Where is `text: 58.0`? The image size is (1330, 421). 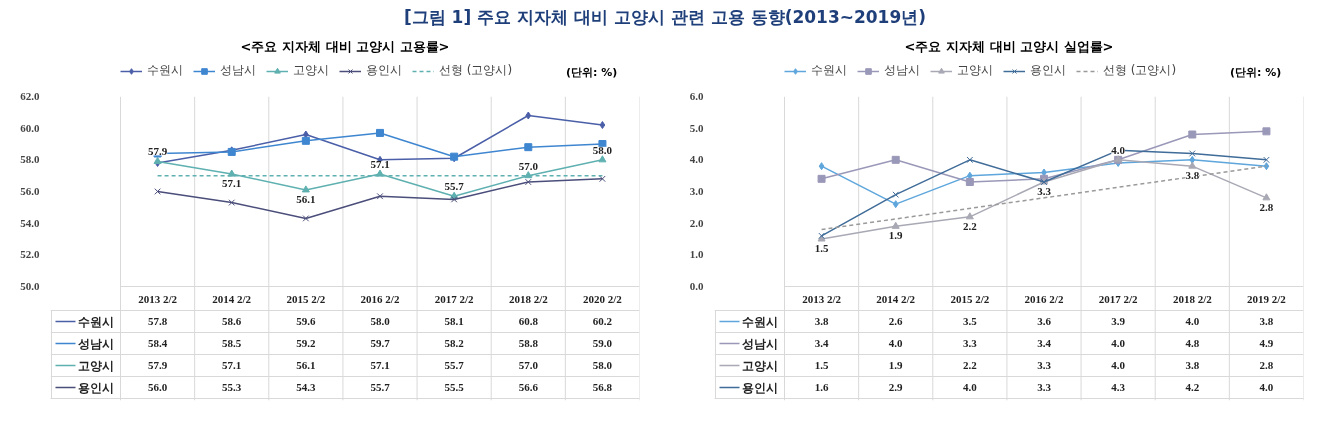
text: 58.0 is located at coordinates (602, 149).